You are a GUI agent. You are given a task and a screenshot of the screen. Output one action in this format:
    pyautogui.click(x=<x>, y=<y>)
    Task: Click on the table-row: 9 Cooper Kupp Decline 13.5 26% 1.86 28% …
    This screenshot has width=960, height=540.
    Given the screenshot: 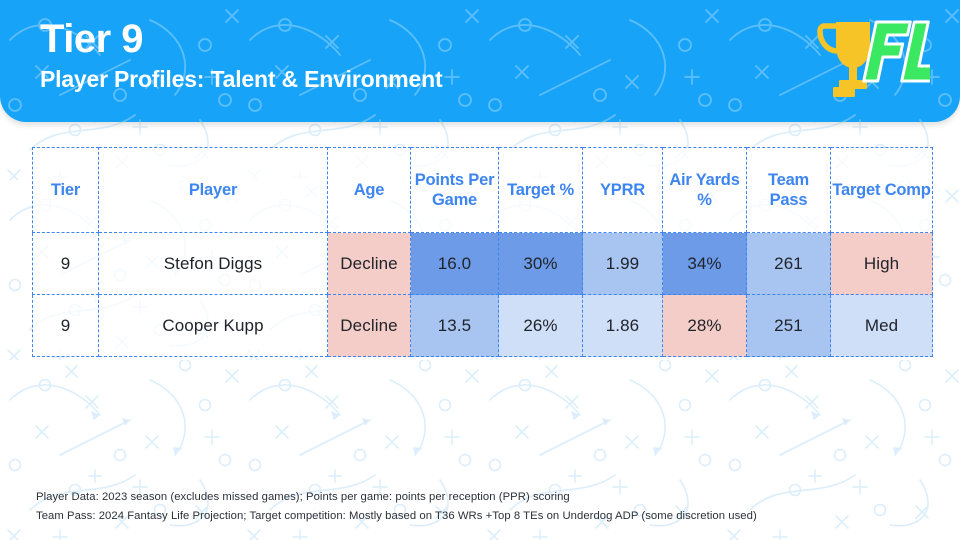 What is the action you would take?
    pyautogui.click(x=482, y=325)
    